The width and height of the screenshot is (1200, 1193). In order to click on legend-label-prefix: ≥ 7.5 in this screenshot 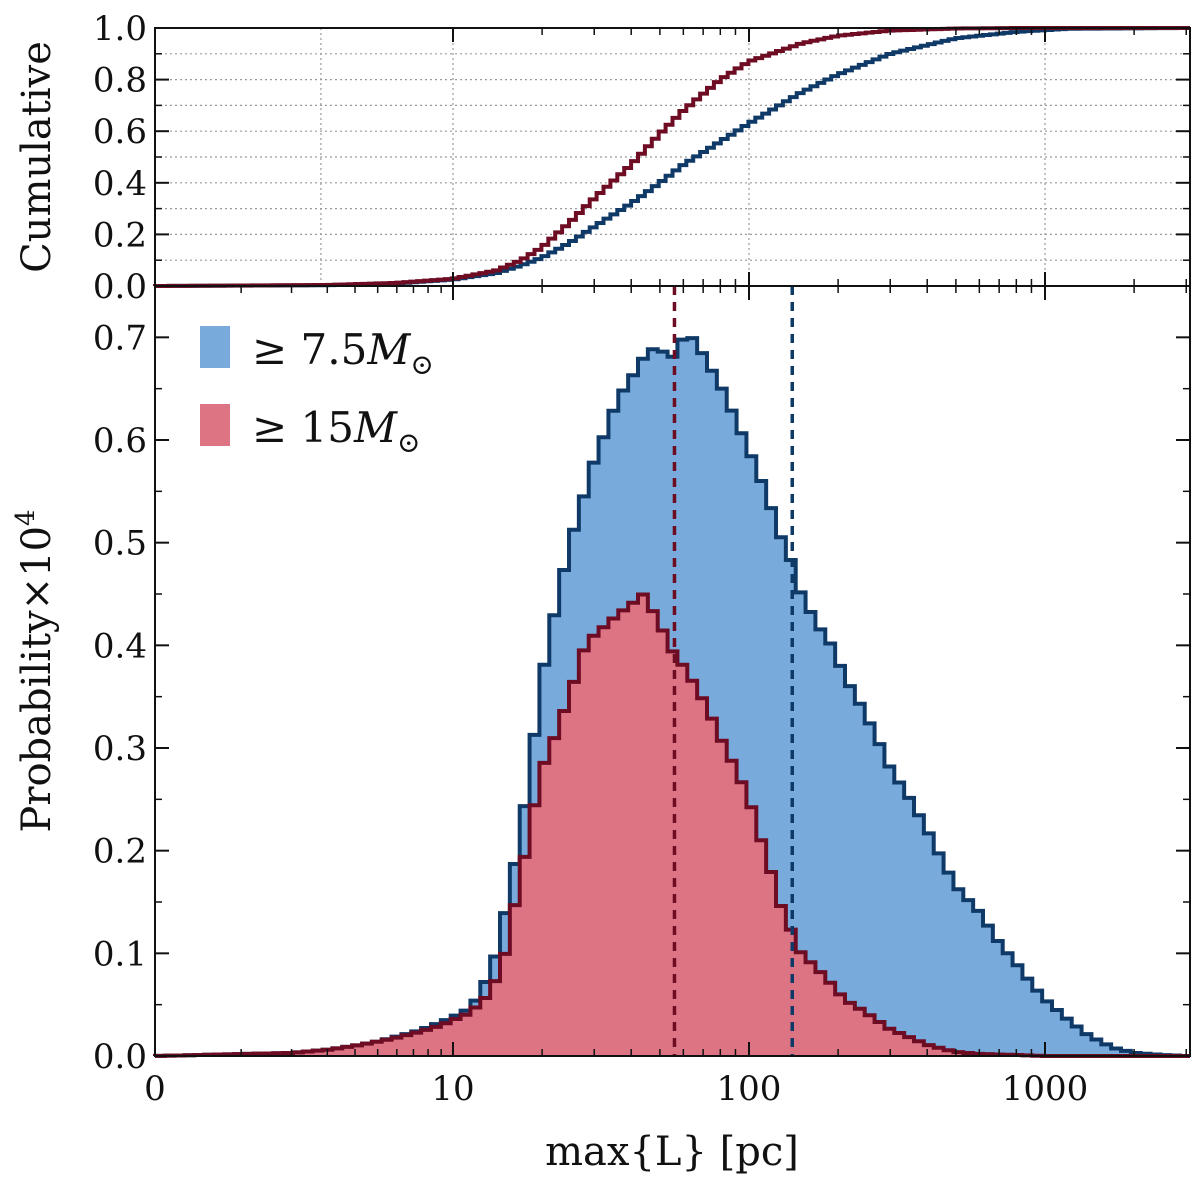, I will do `click(309, 349)`.